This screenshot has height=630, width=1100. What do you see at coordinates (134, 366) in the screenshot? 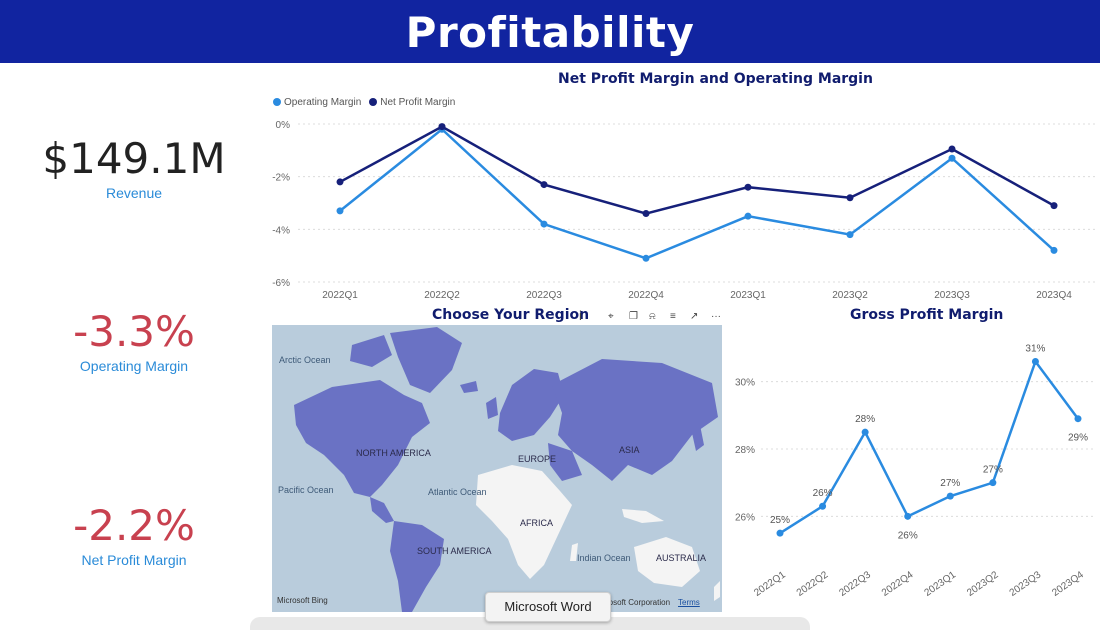
I see `kpi-operating-margin-label: Operating Margin` at bounding box center [134, 366].